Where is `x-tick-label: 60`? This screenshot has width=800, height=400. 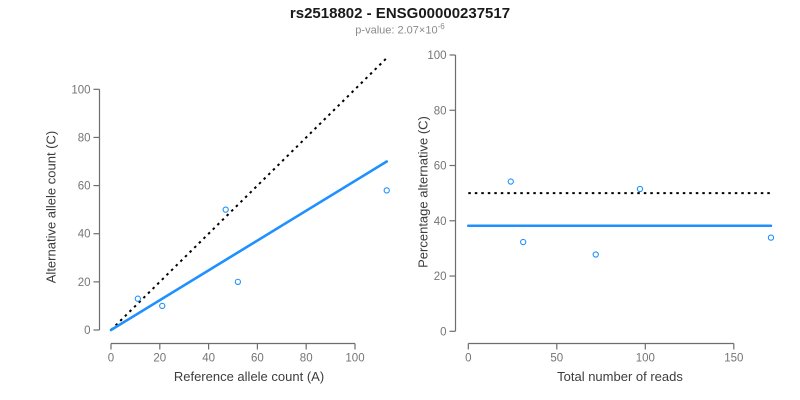 x-tick-label: 60 is located at coordinates (257, 359).